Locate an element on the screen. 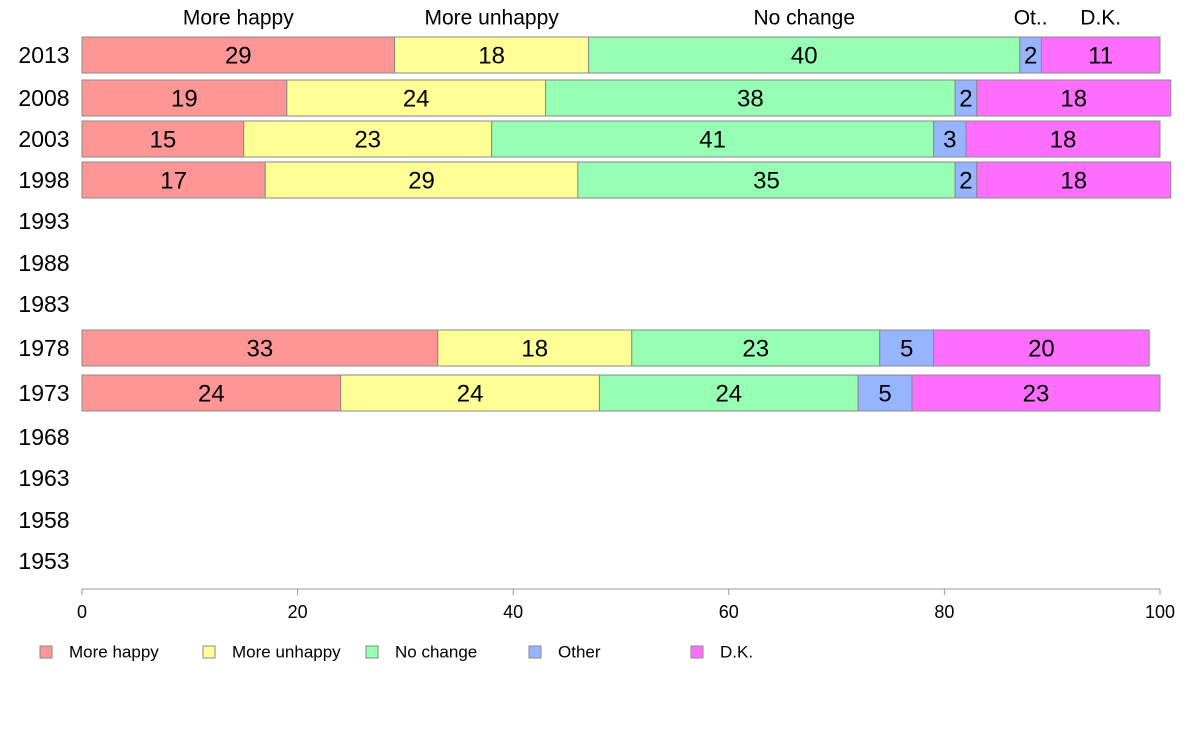 The width and height of the screenshot is (1188, 736). data-label-1998-4: 18 is located at coordinates (1073, 181).